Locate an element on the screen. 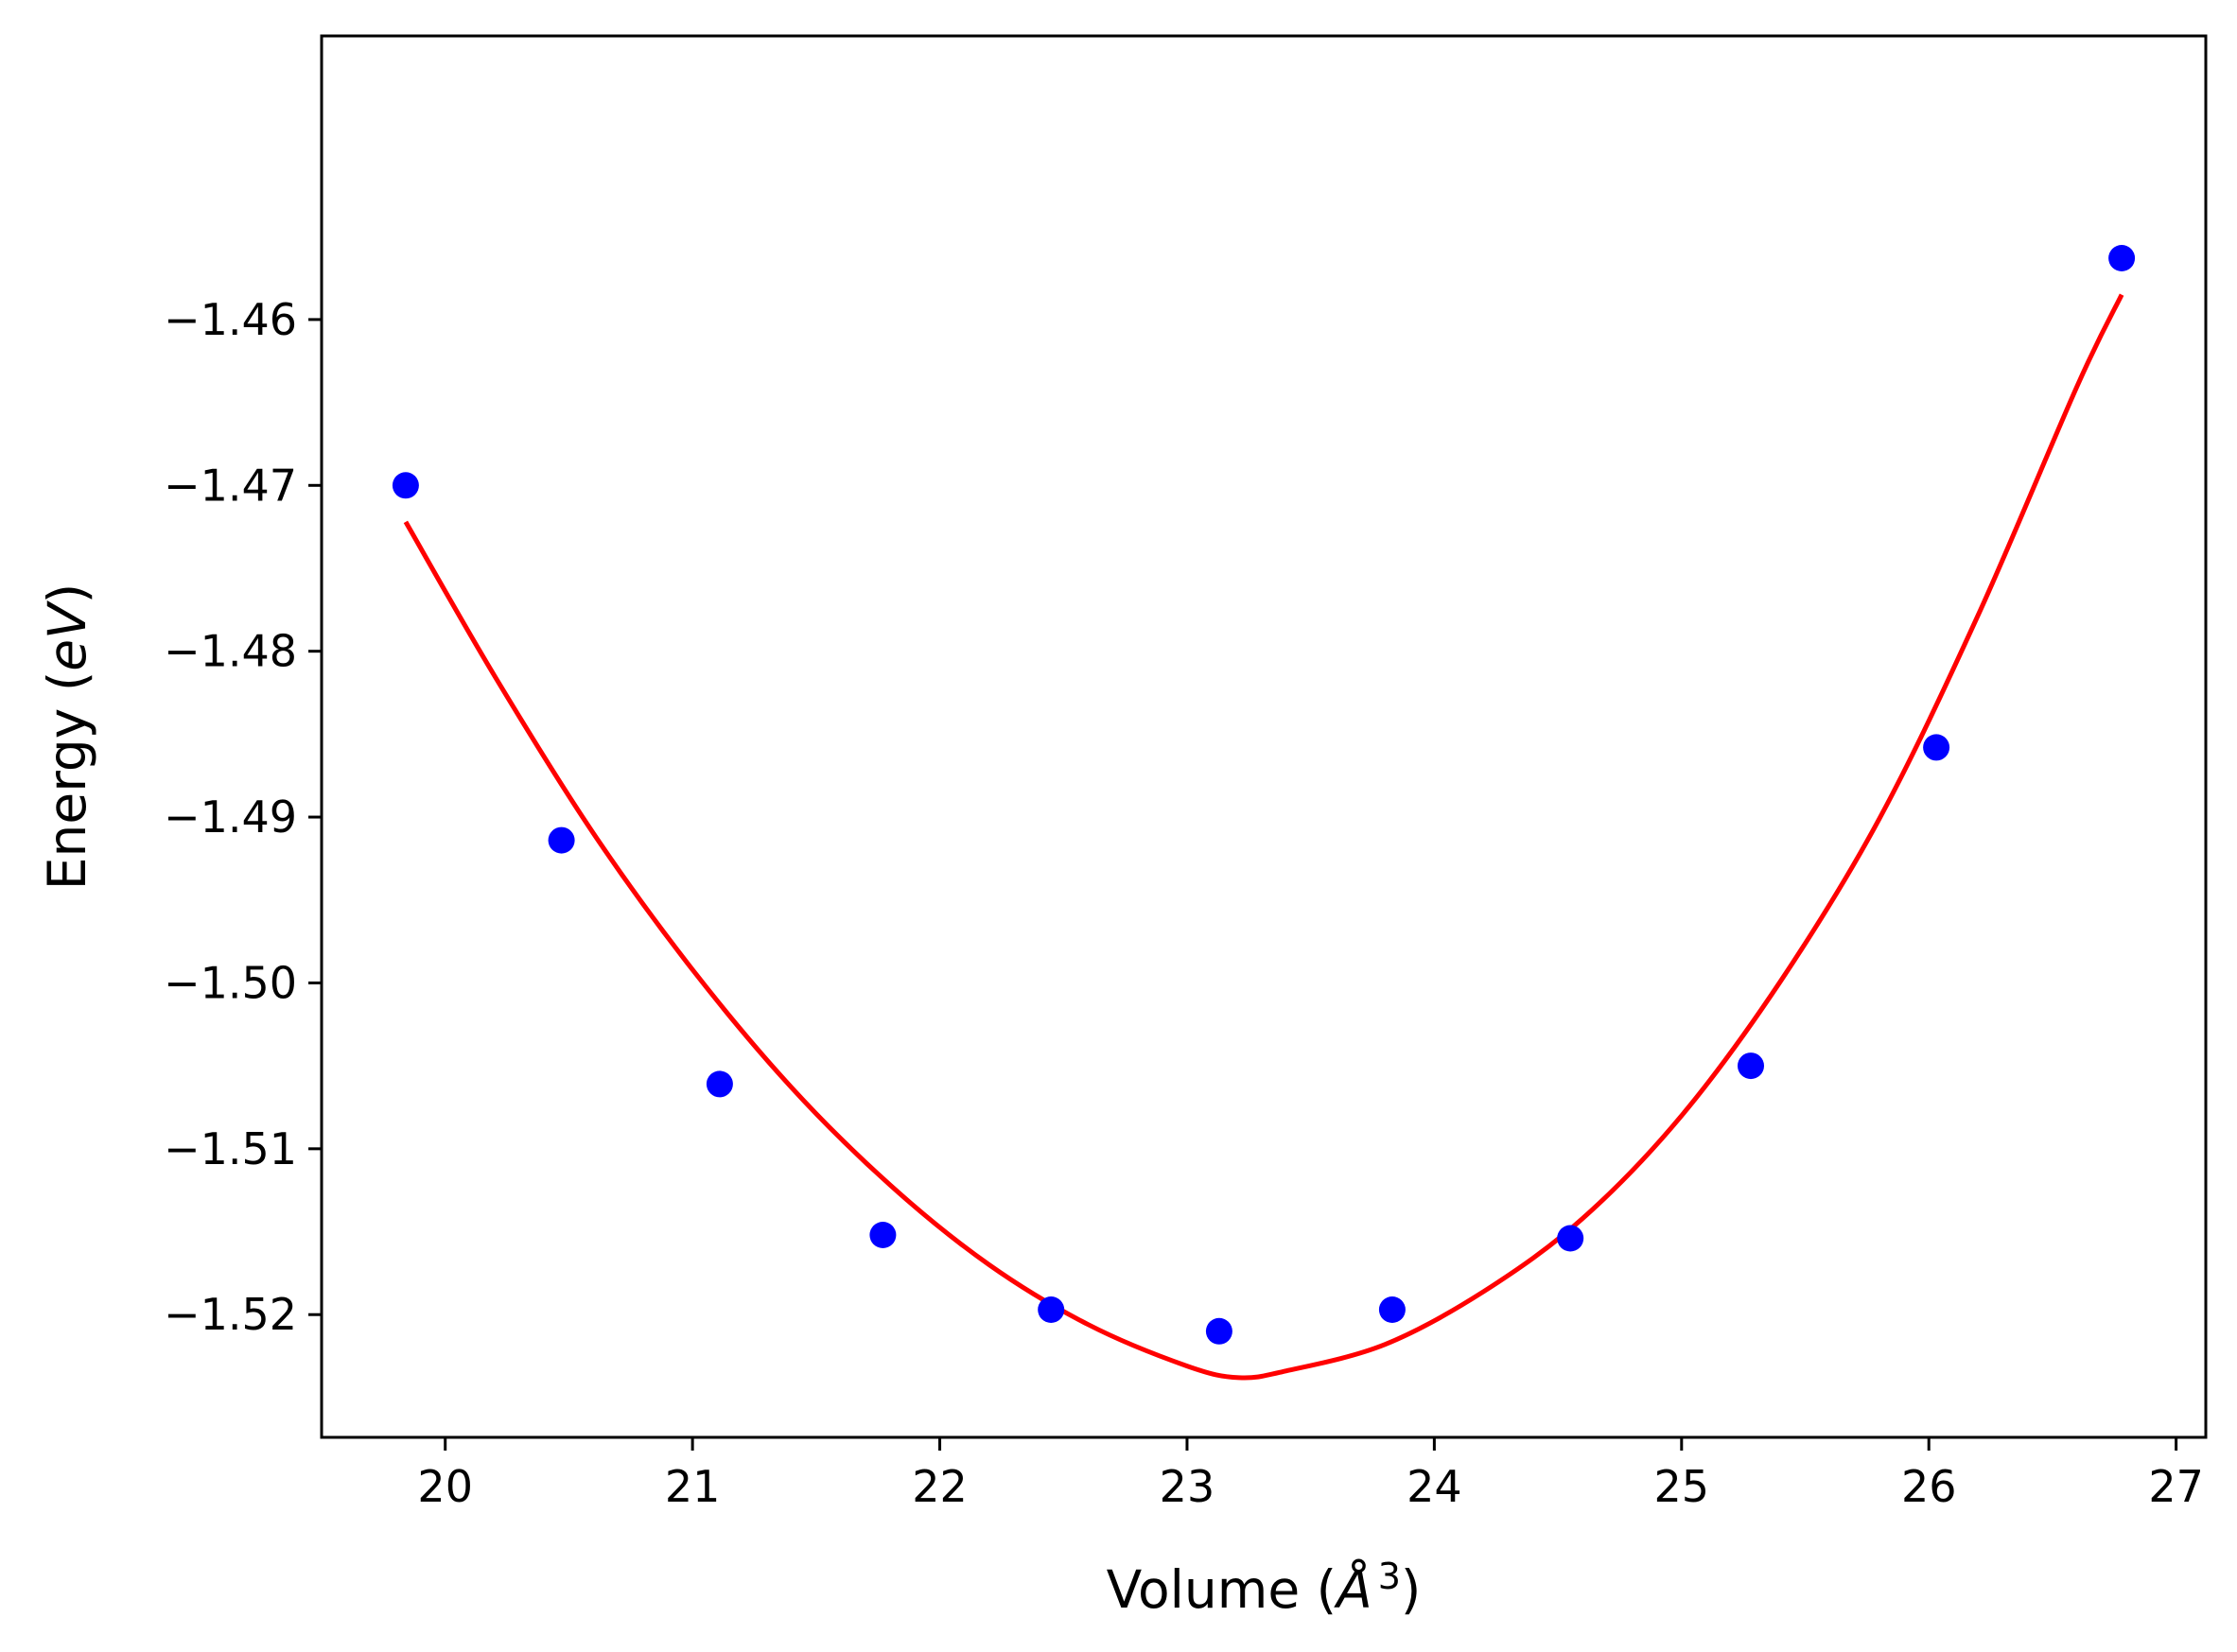 Image resolution: width=2237 pixels, height=1652 pixels. x-tick-label: 23 is located at coordinates (1188, 1487).